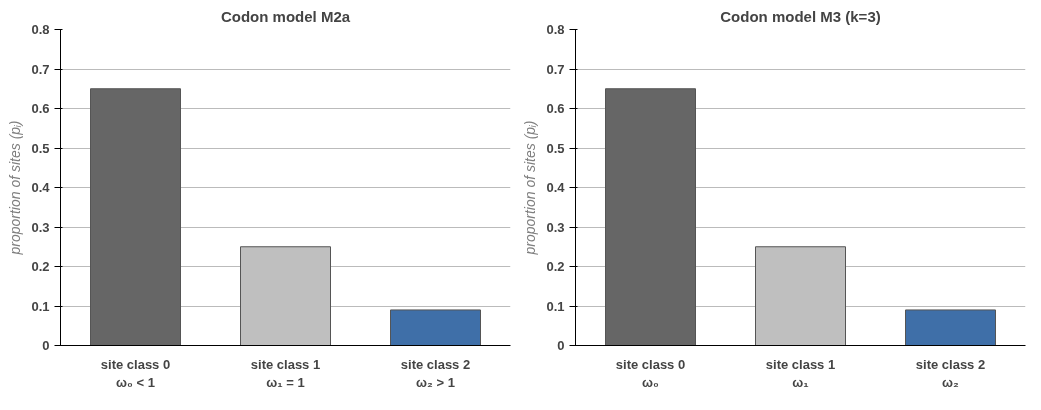 The height and width of the screenshot is (410, 1041). I want to click on x-tick-label: site class 0 ω₀ < 1, so click(135, 373).